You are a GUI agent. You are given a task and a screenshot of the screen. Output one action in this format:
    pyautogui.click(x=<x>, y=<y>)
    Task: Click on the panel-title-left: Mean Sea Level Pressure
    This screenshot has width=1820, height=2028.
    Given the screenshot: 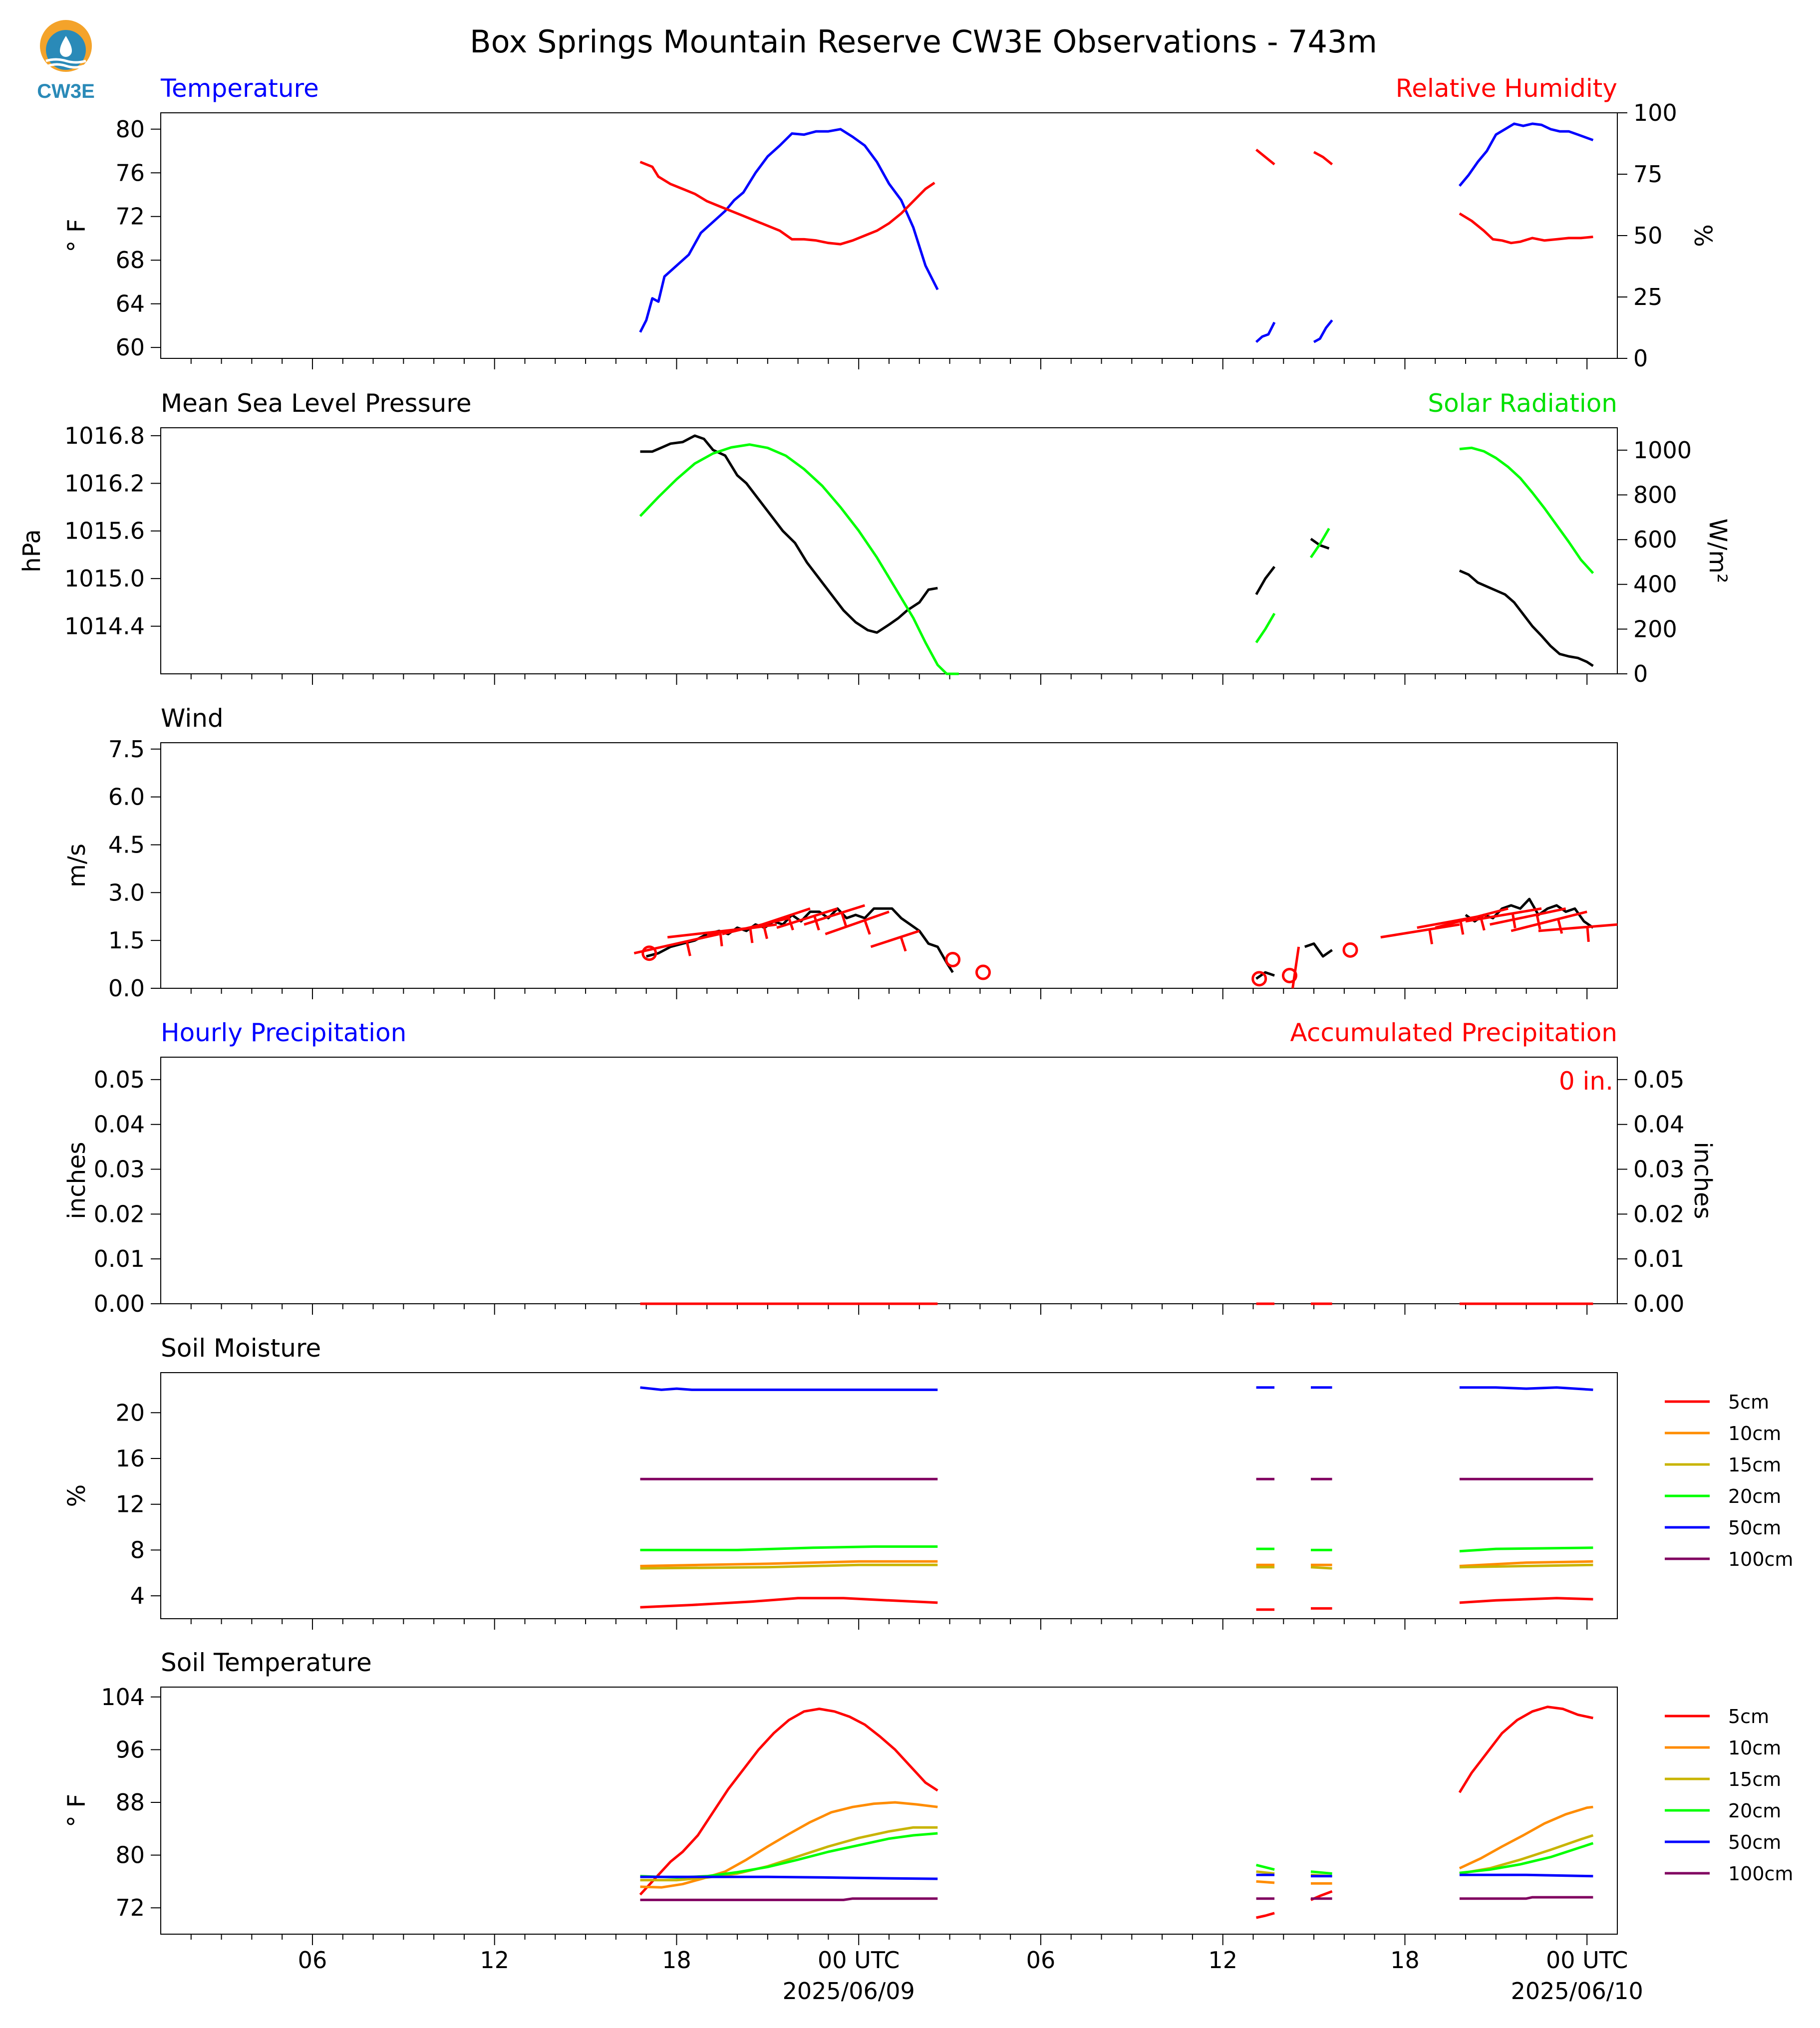 What is the action you would take?
    pyautogui.click(x=316, y=403)
    